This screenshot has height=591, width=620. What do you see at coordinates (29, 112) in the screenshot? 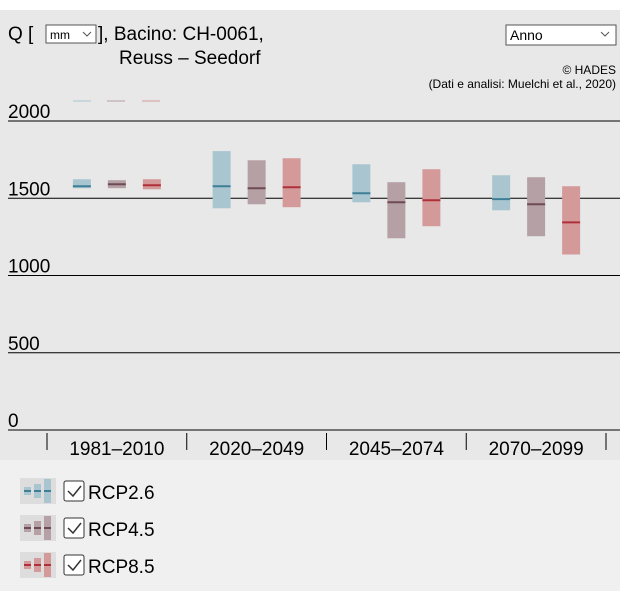
I see `y-tick-label: 2000` at bounding box center [29, 112].